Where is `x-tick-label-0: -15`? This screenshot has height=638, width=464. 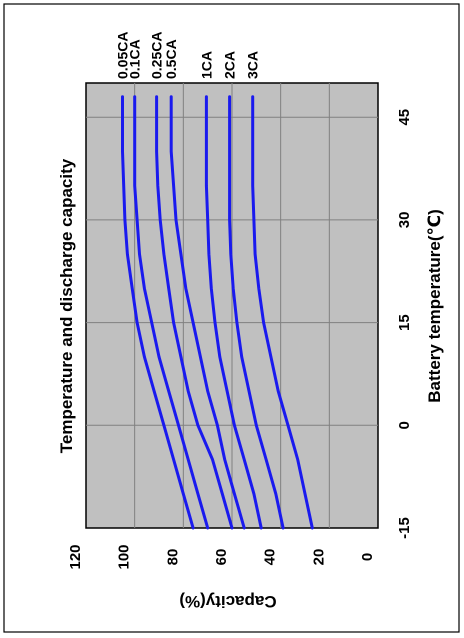 x-tick-label-0: -15 is located at coordinates (404, 528).